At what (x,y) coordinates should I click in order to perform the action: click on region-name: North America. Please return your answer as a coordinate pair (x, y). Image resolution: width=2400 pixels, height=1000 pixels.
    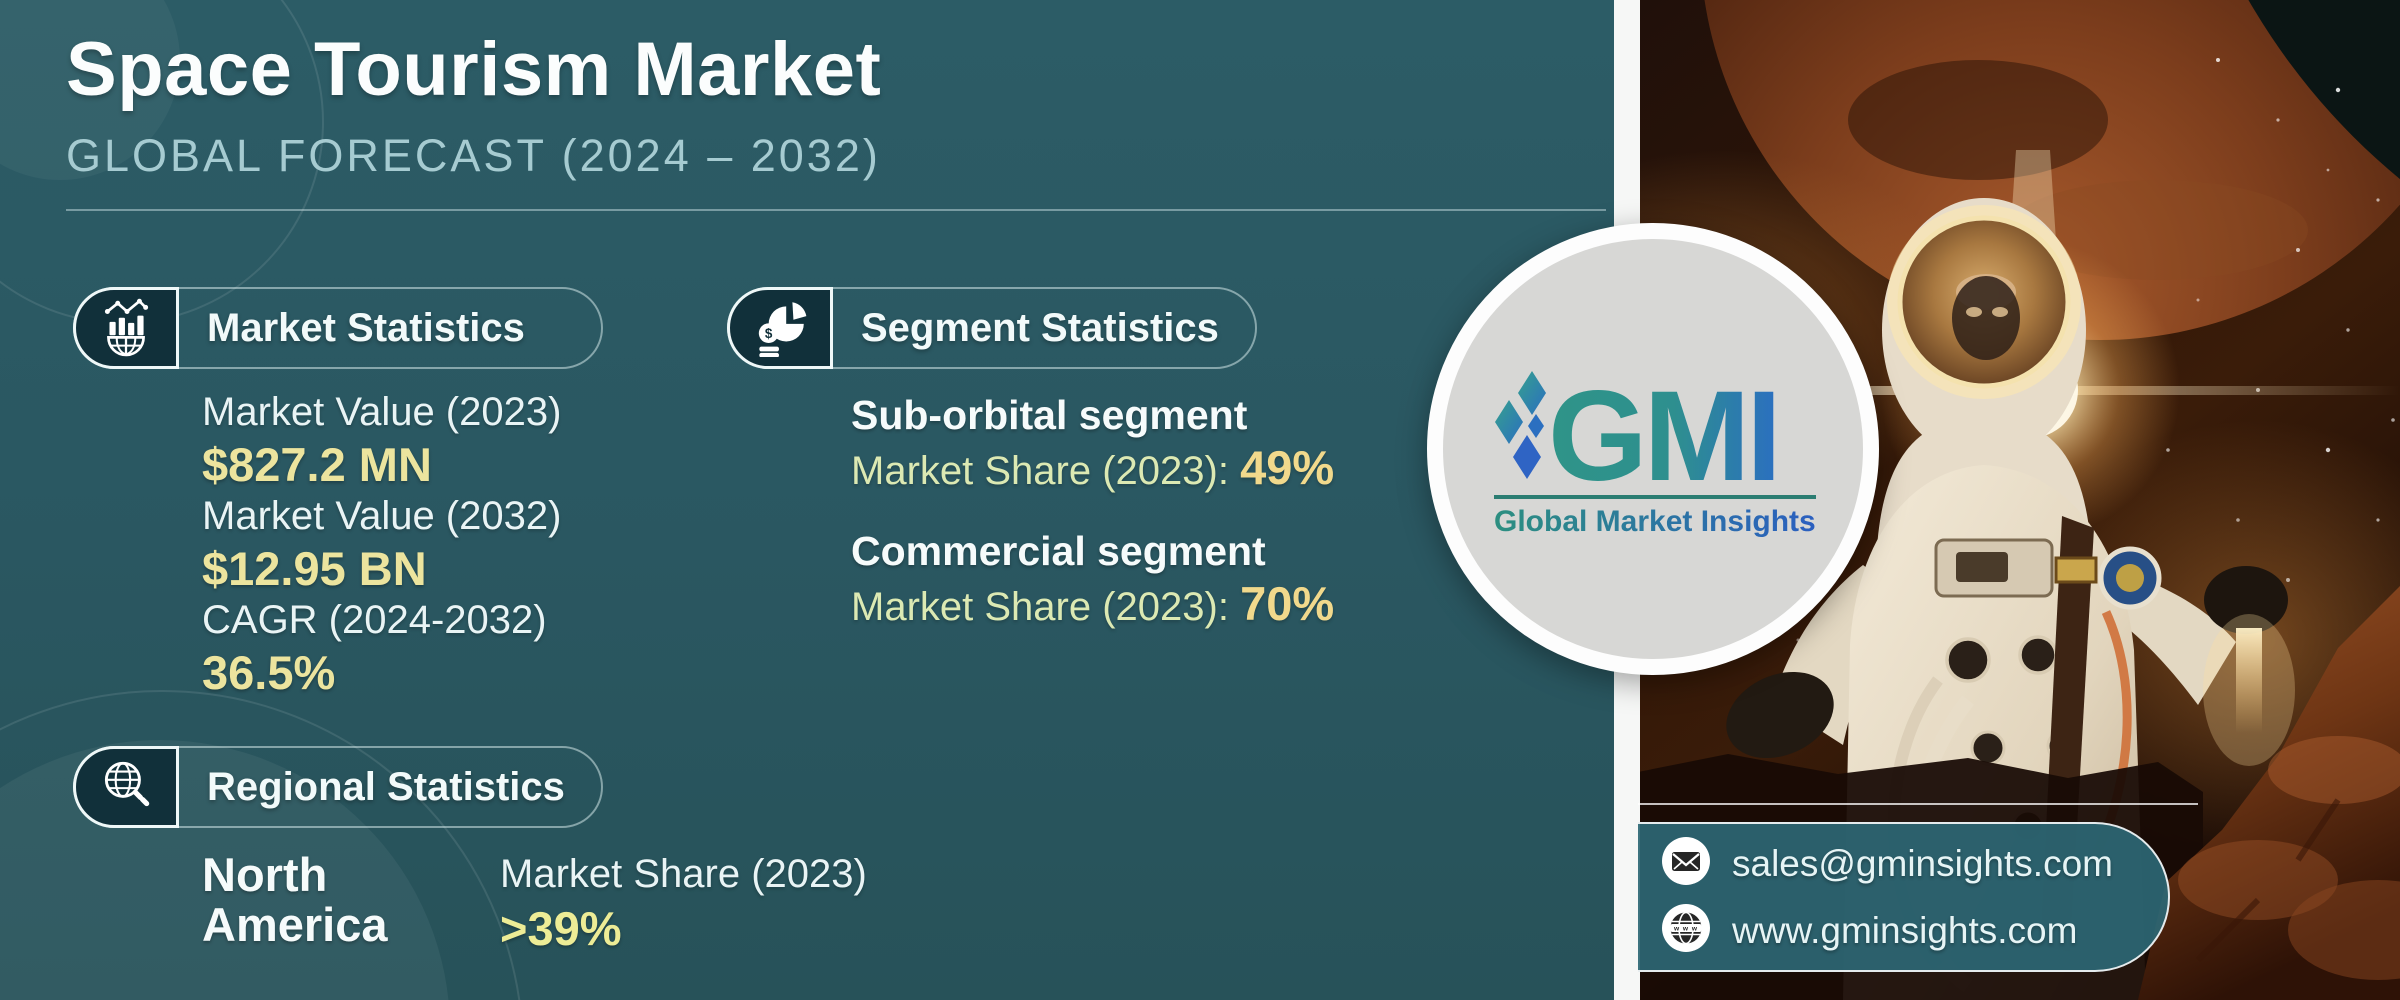
    Looking at the image, I should click on (295, 899).